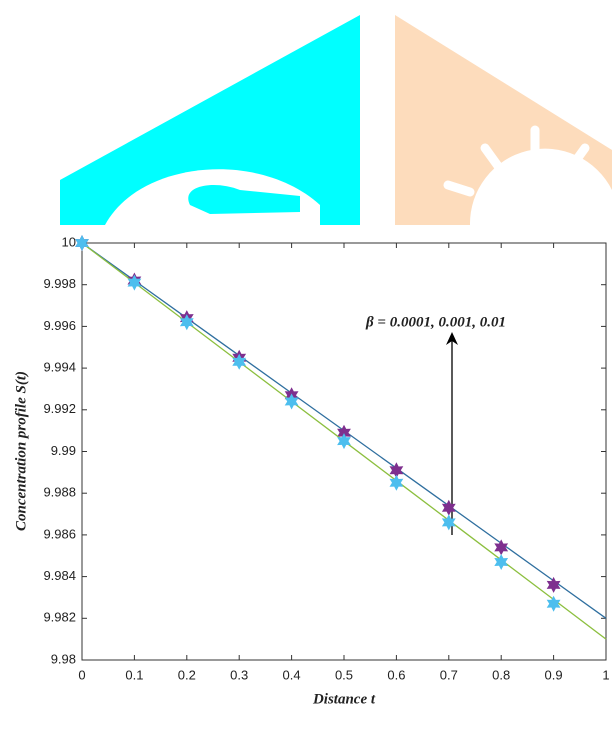  What do you see at coordinates (69, 241) in the screenshot?
I see `y-tick-label: 10` at bounding box center [69, 241].